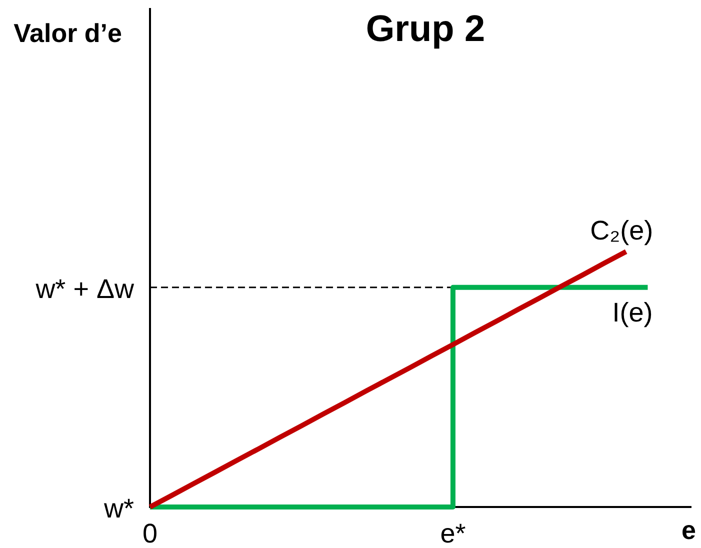  Describe the element at coordinates (426, 28) in the screenshot. I see `chart-title: Grup 2` at that location.